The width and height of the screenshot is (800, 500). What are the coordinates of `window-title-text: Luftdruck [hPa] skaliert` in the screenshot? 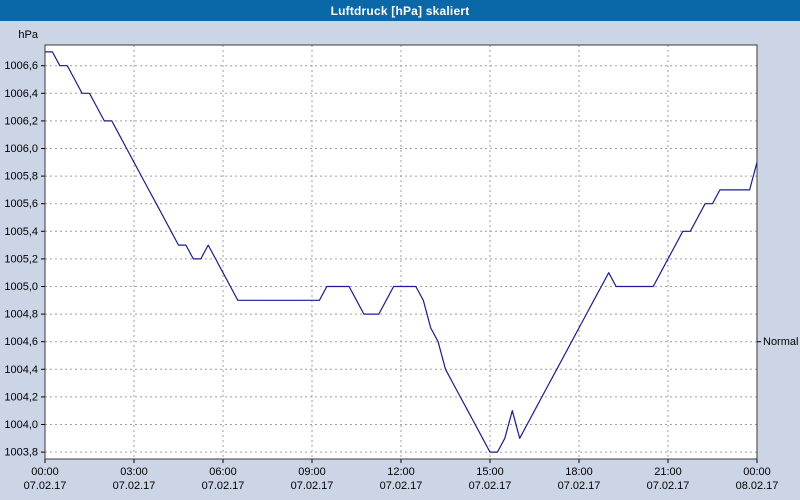 It's located at (400, 10).